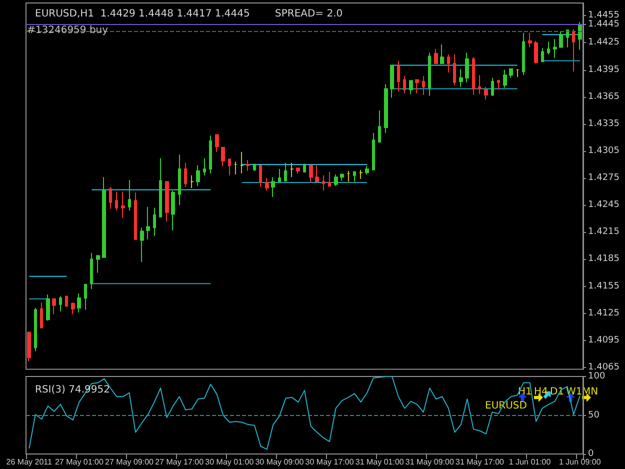 The image size is (625, 469). What do you see at coordinates (279, 462) in the screenshot?
I see `x-tick-label: 30 May 09:00` at bounding box center [279, 462].